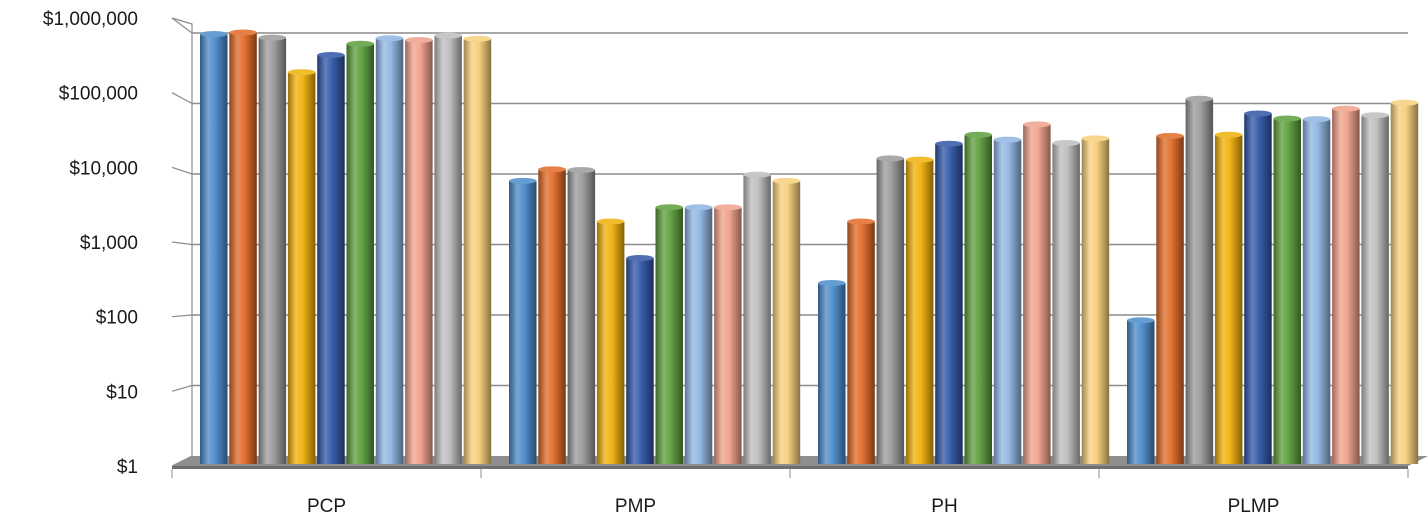  What do you see at coordinates (790, 492) in the screenshot?
I see `x-axis: PCP PMP PH PLMP` at bounding box center [790, 492].